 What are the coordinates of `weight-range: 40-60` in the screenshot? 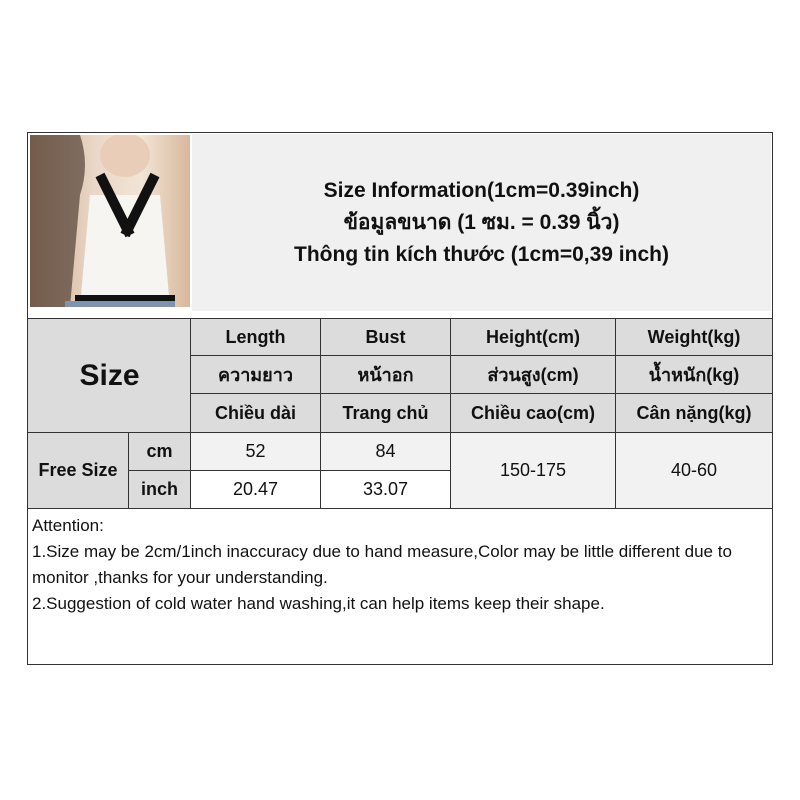 It's located at (694, 470).